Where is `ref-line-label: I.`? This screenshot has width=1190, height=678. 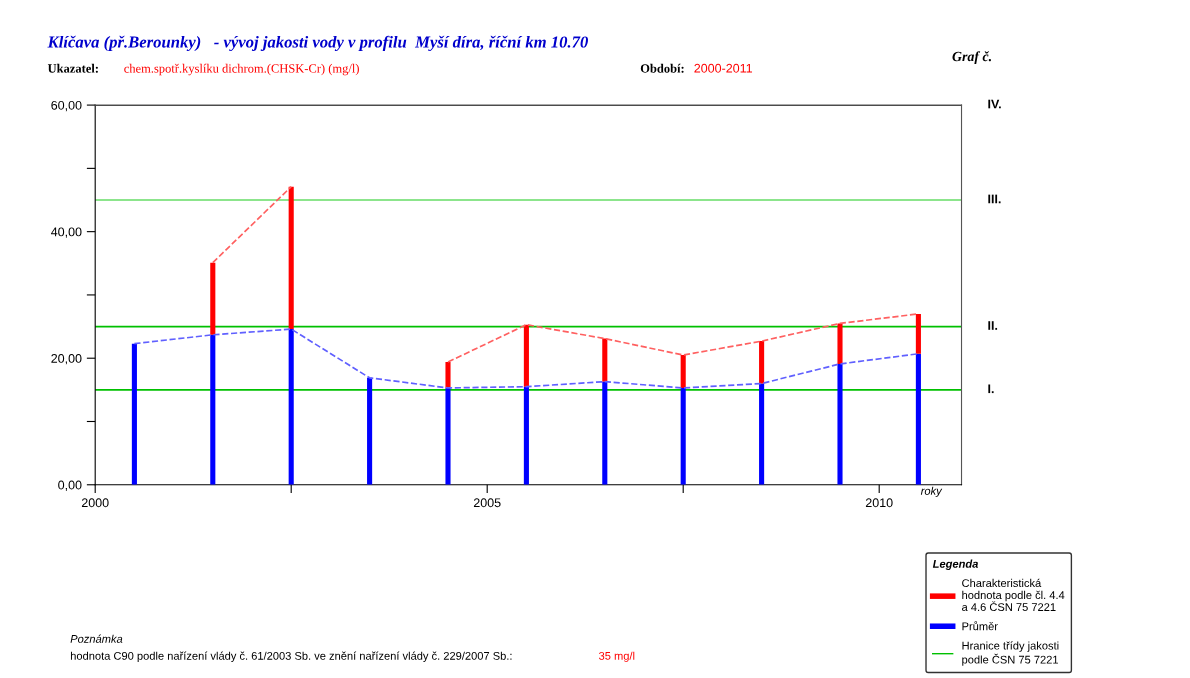 ref-line-label: I. is located at coordinates (991, 389).